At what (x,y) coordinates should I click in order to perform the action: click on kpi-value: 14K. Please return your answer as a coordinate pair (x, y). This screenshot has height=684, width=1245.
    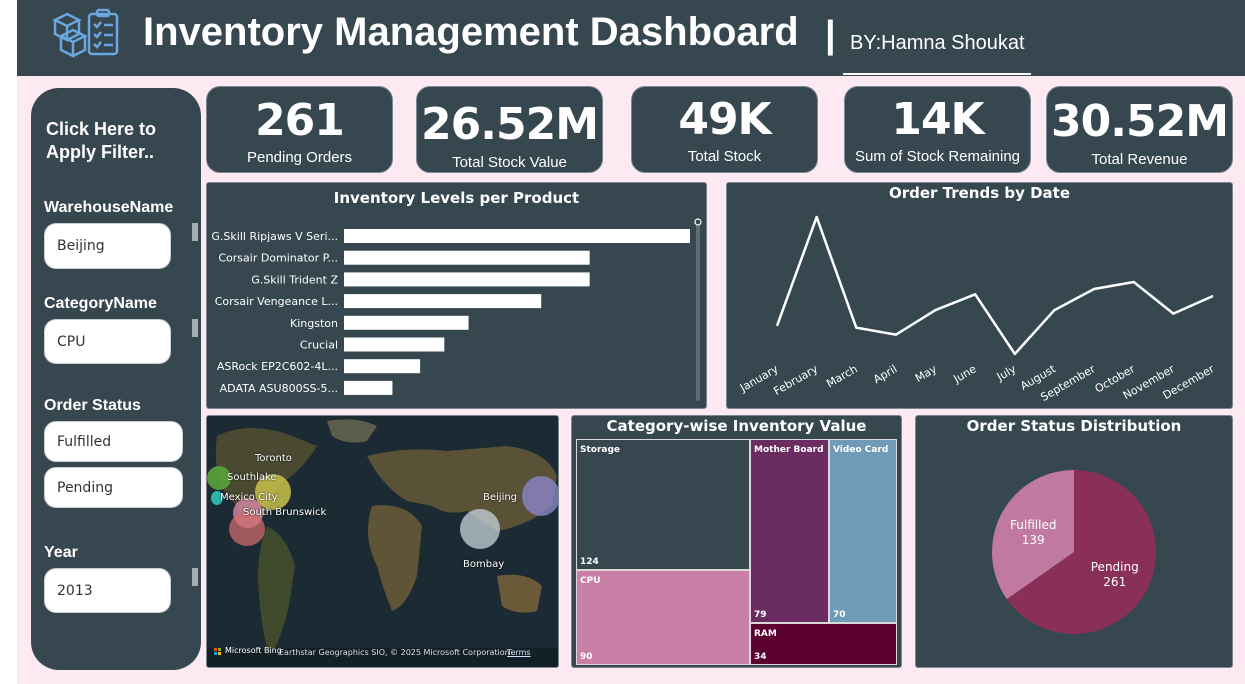
    Looking at the image, I should click on (937, 119).